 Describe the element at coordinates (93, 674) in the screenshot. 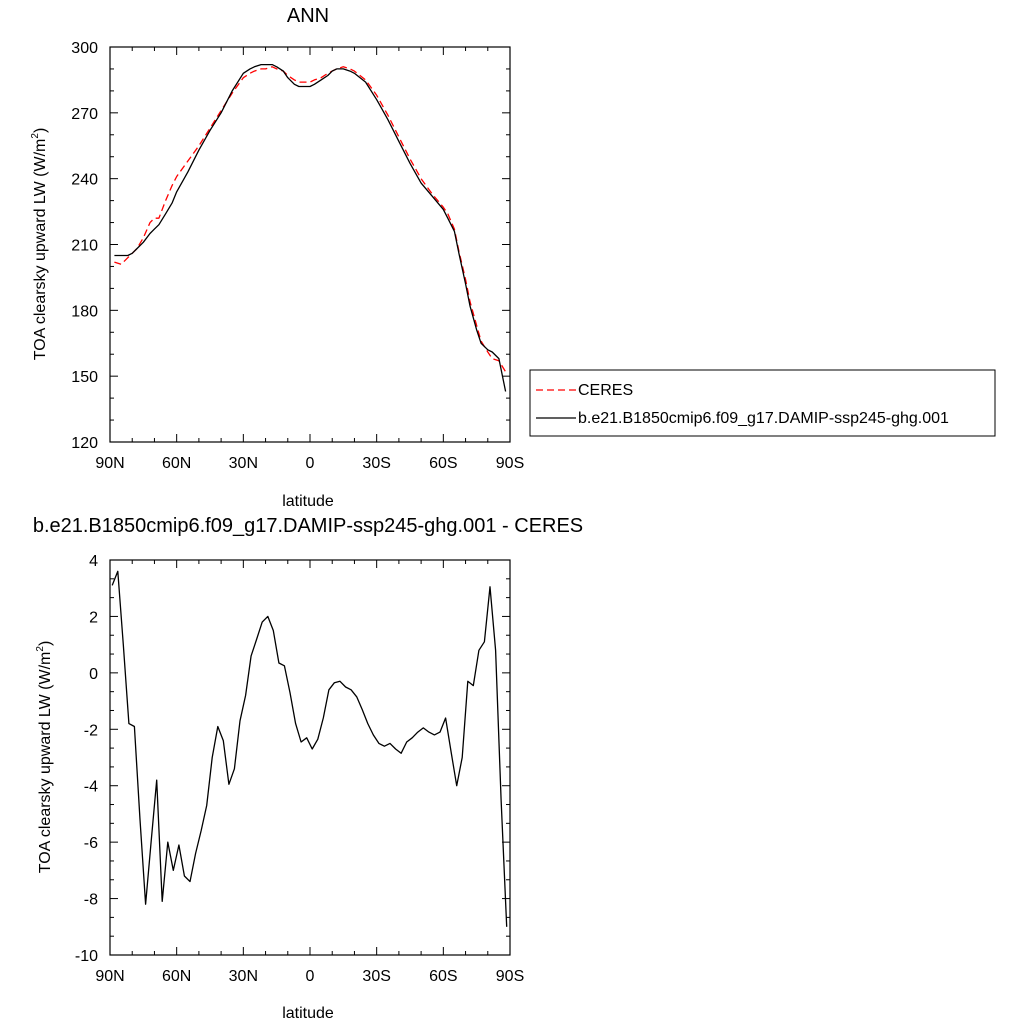

I see `y-tick-label: 0` at that location.